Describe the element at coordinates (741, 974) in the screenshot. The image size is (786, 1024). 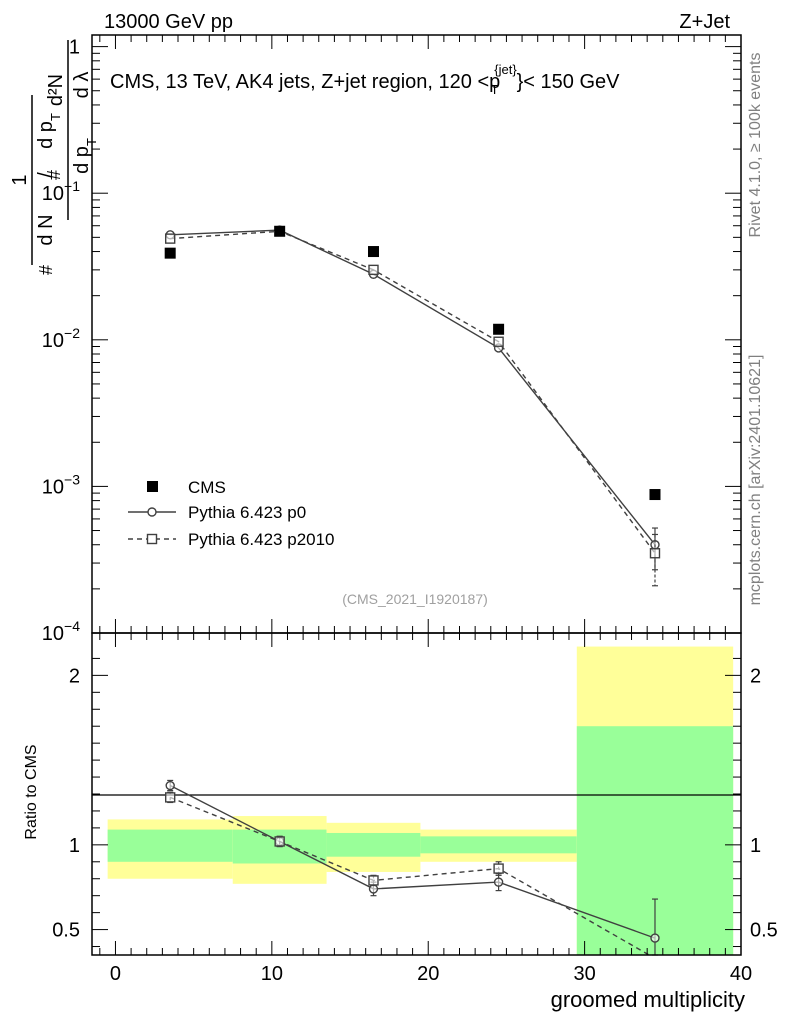
I see `ratio-xtick-label-40: 40` at that location.